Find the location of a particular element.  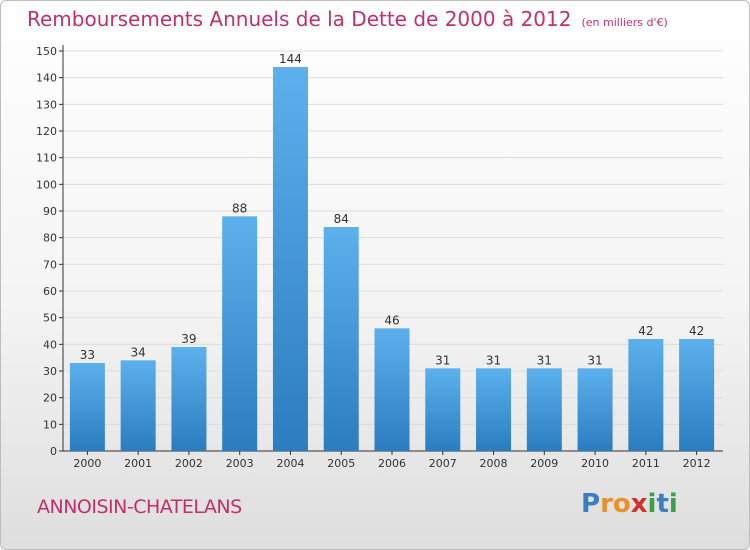

x-tick-label: 2009 is located at coordinates (544, 463).